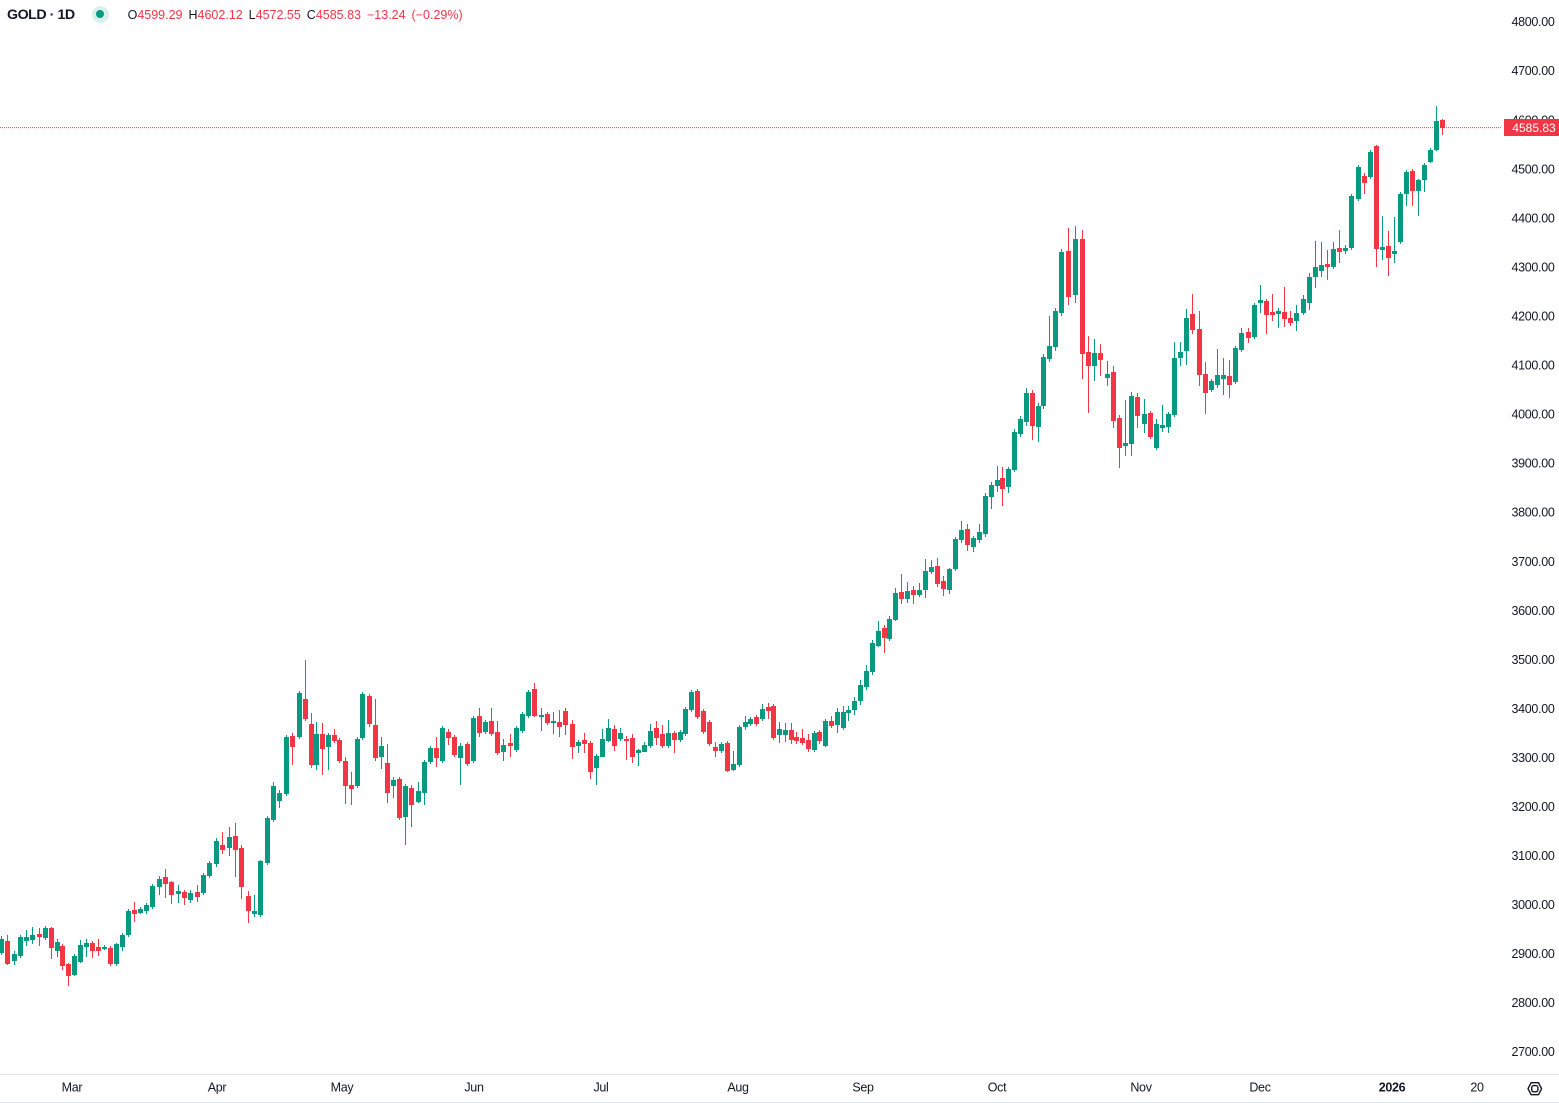 Image resolution: width=1559 pixels, height=1103 pixels. I want to click on svg-text: Mar, so click(72, 1088).